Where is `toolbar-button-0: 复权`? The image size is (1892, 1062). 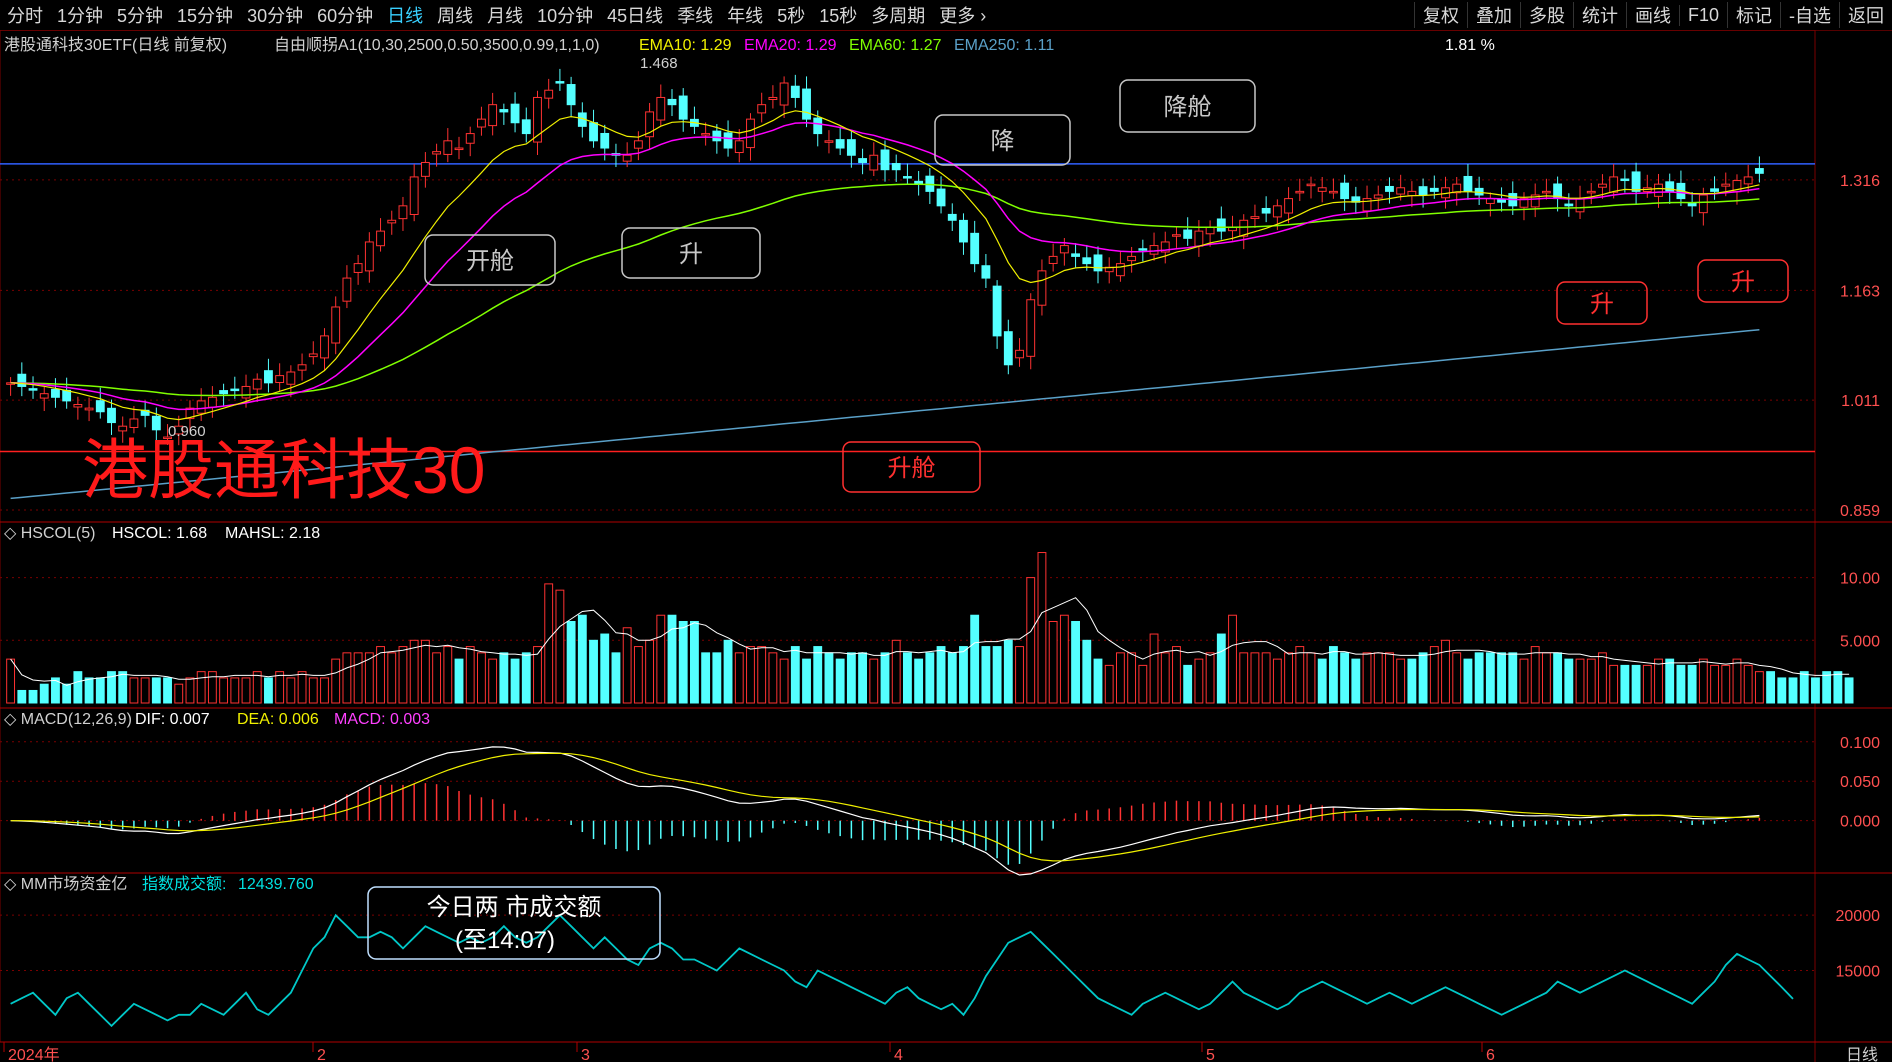 toolbar-button-0: 复权 is located at coordinates (1440, 15).